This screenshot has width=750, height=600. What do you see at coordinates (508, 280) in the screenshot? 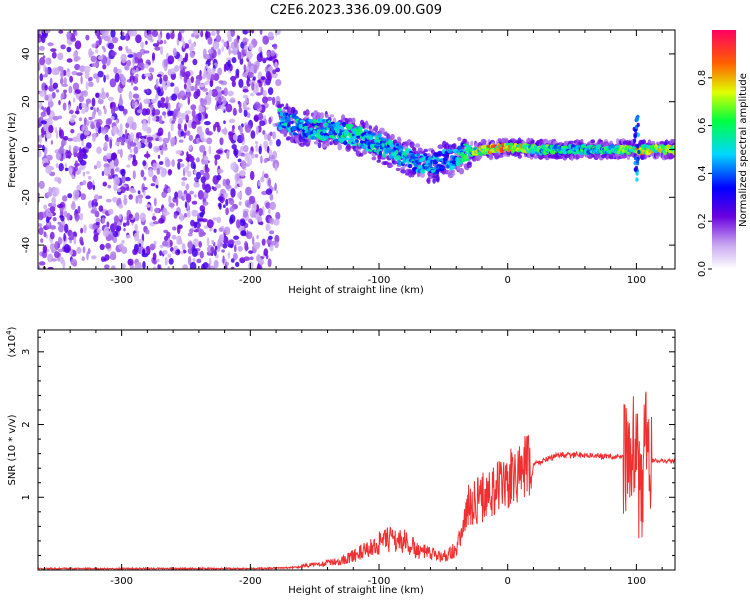
I see `spectrogram-x-tick-label: 0` at bounding box center [508, 280].